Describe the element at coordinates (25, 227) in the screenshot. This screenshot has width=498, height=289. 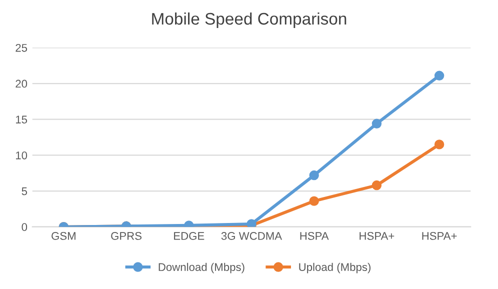
I see `y-tick-label: 0` at that location.